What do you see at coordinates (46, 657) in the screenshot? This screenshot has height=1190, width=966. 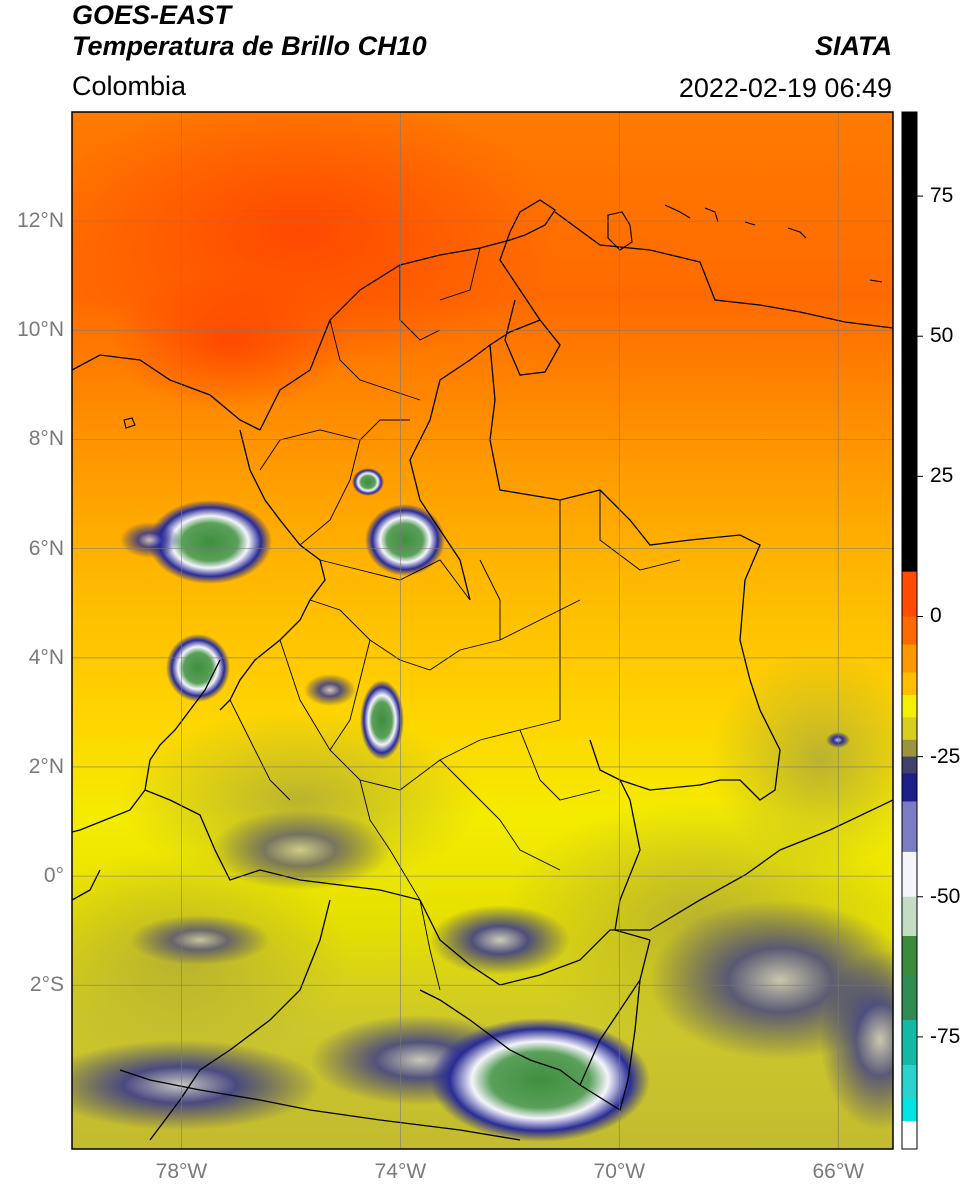 I see `lat-tick-label: 4°N` at bounding box center [46, 657].